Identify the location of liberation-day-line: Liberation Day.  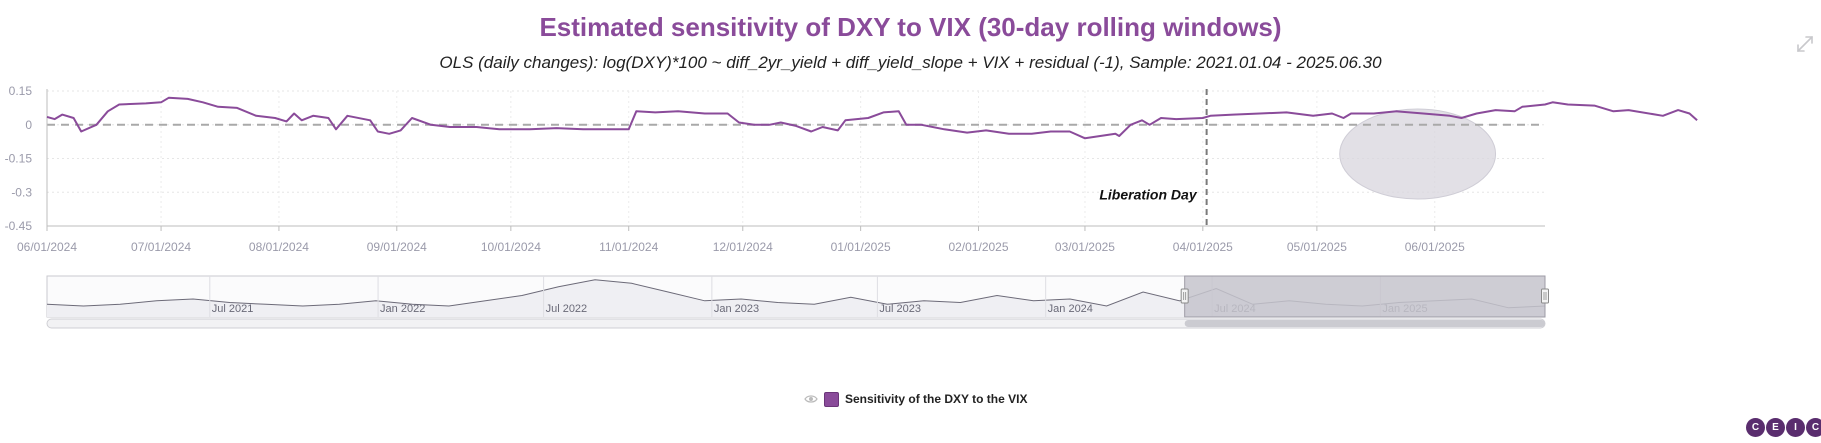
(1153, 157).